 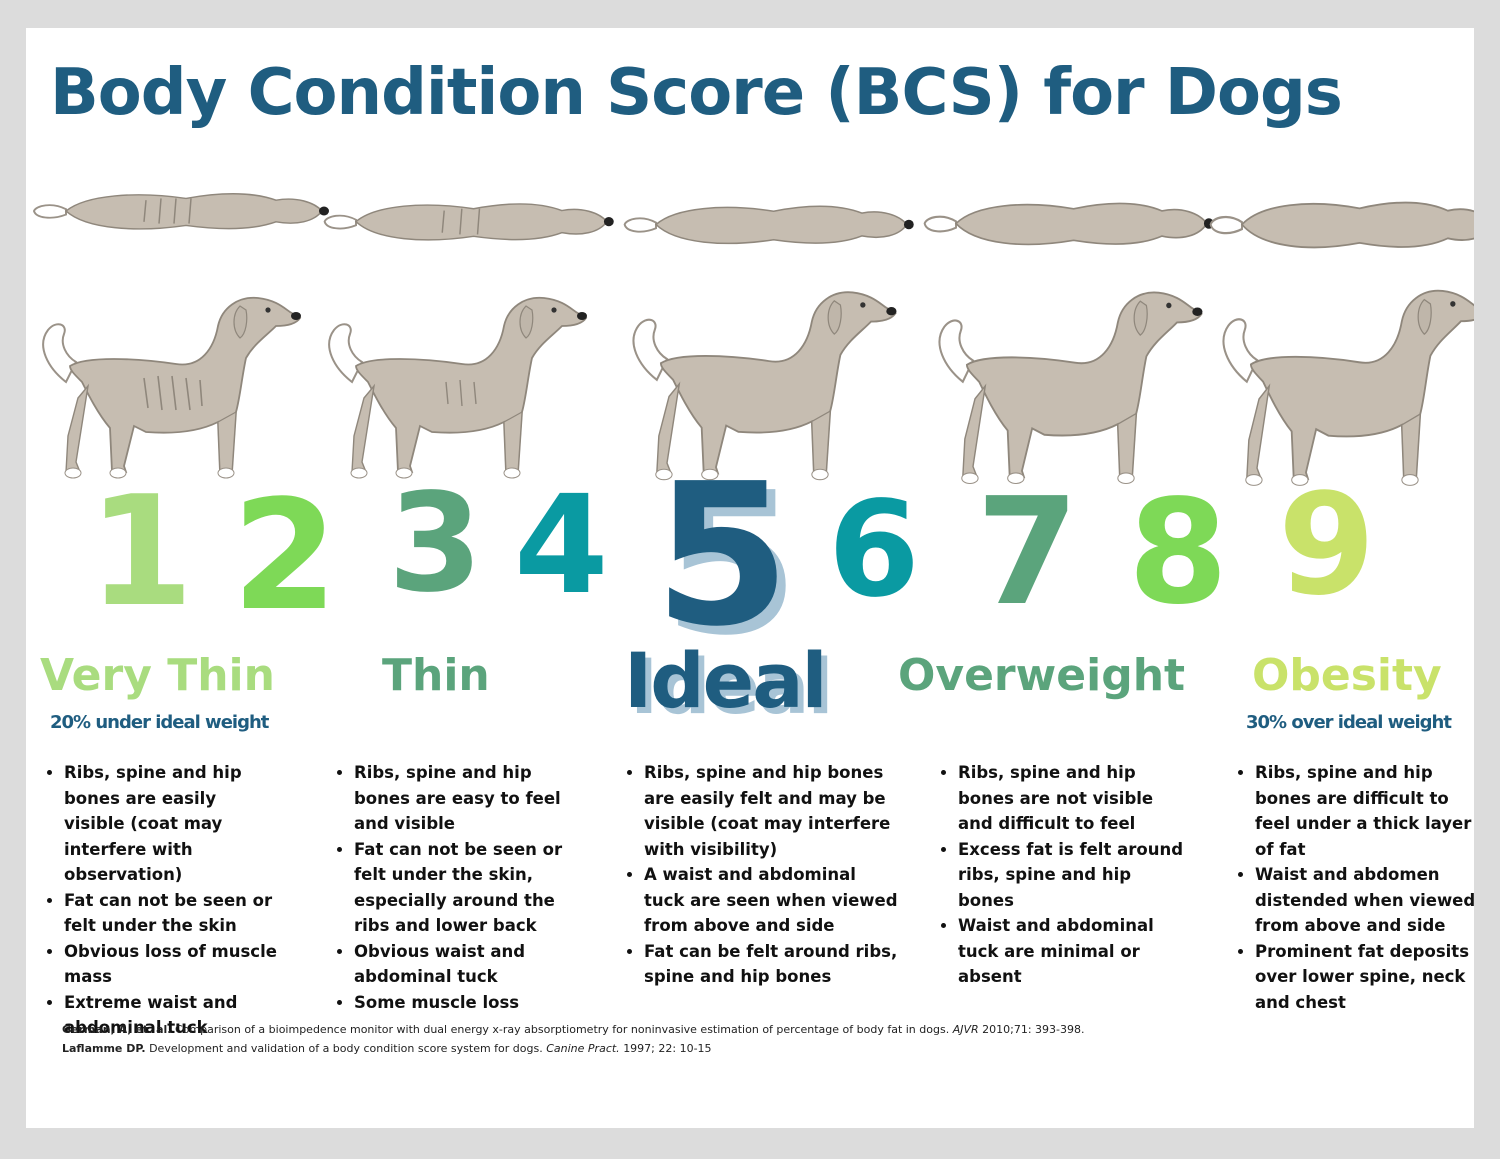 What do you see at coordinates (1327, 545) in the screenshot?
I see `score-9: 9` at bounding box center [1327, 545].